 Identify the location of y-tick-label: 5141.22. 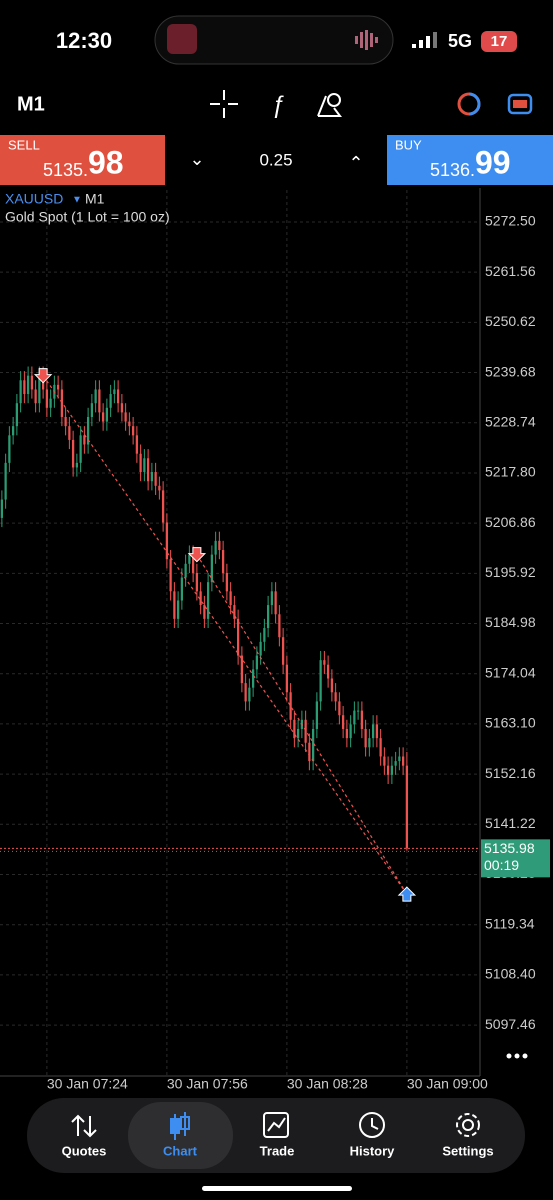
(510, 823).